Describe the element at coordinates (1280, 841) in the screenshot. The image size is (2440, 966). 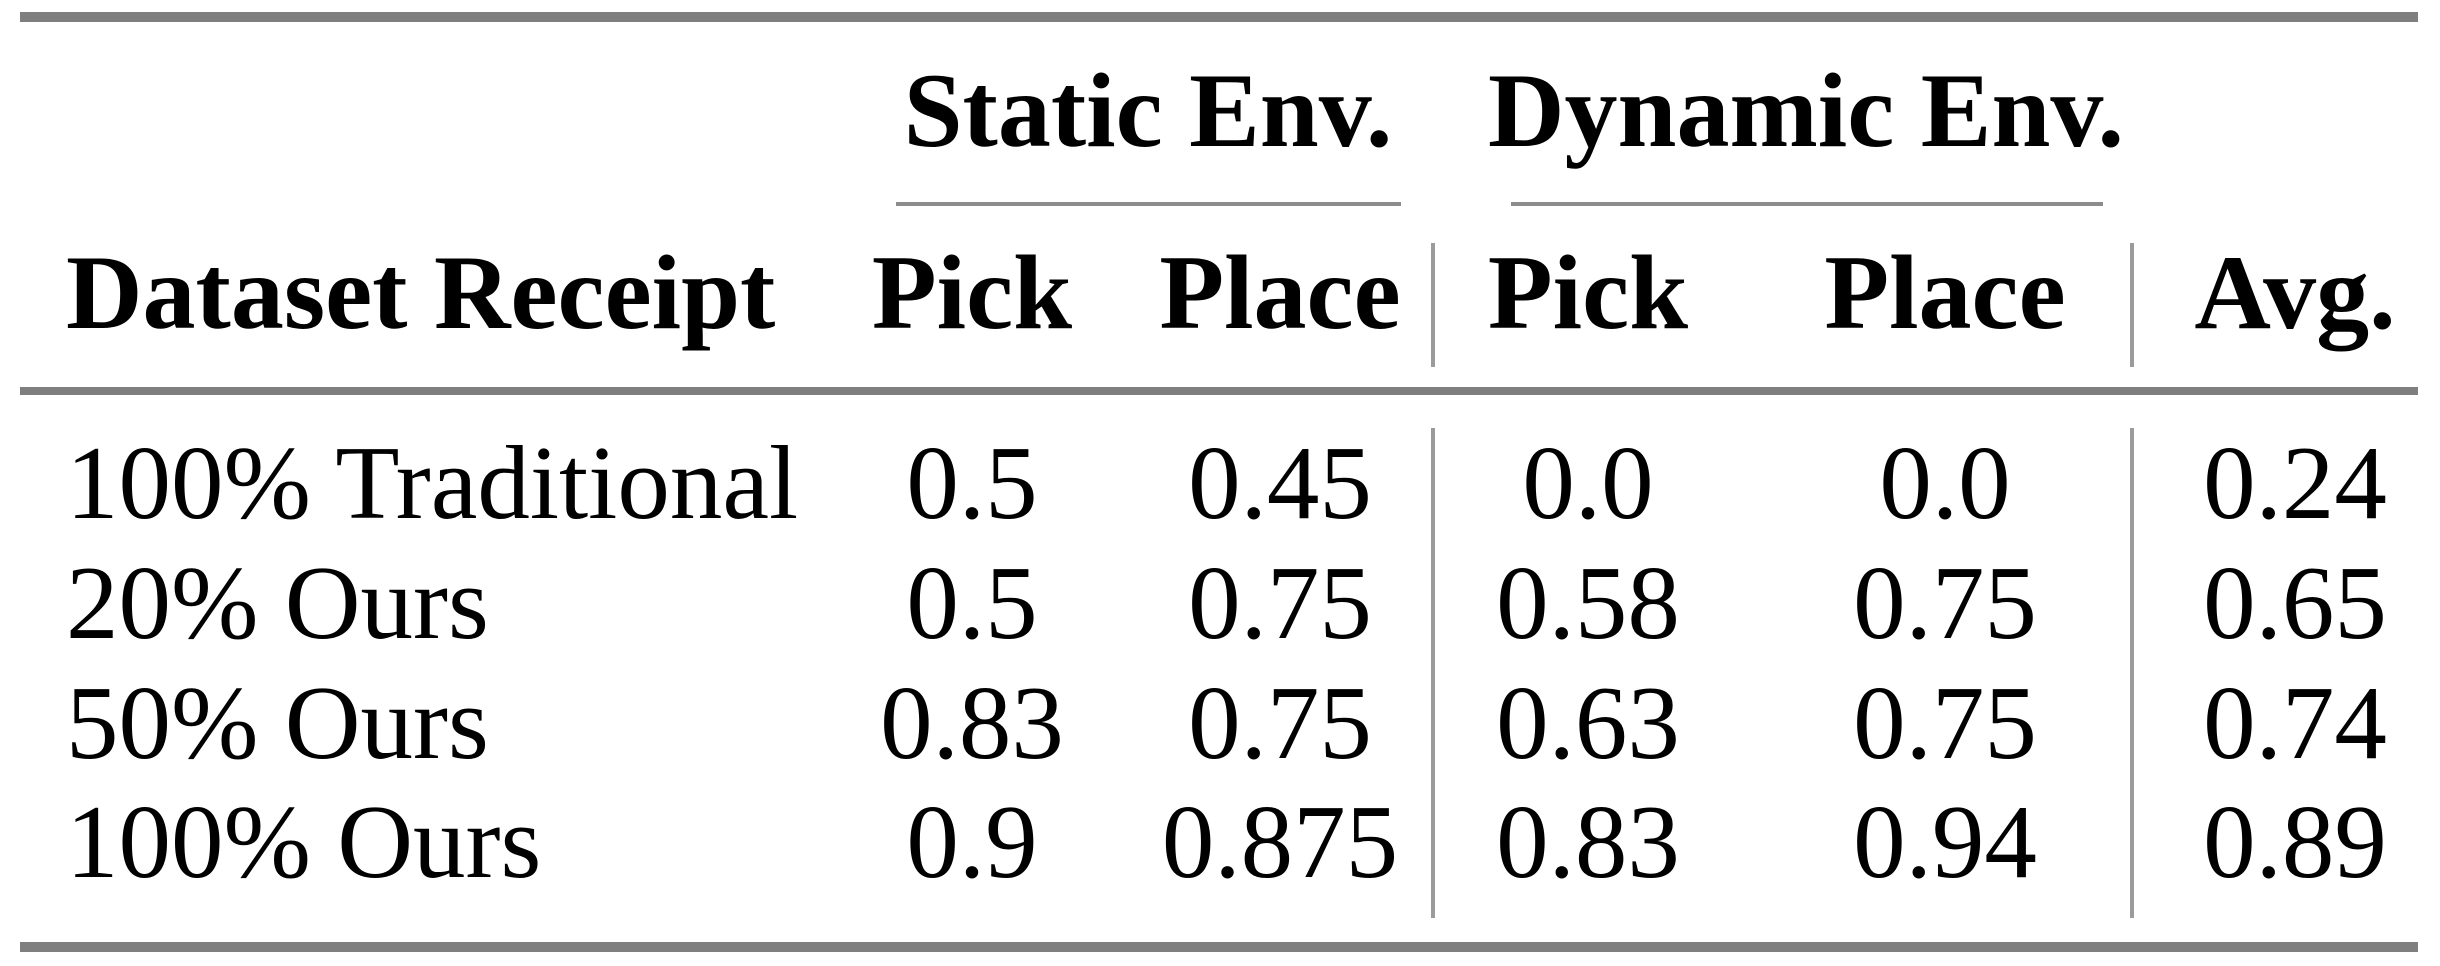
I see `cell-static-place: 0.875` at that location.